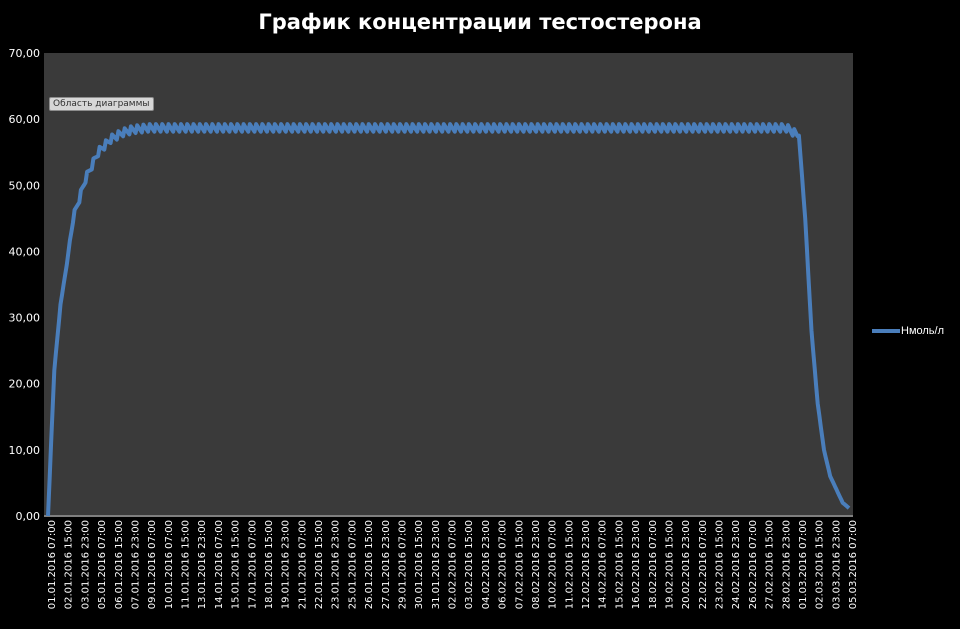 This screenshot has width=960, height=629. What do you see at coordinates (436, 564) in the screenshot?
I see `x-tick-label: 31.01.2016 23:00` at bounding box center [436, 564].